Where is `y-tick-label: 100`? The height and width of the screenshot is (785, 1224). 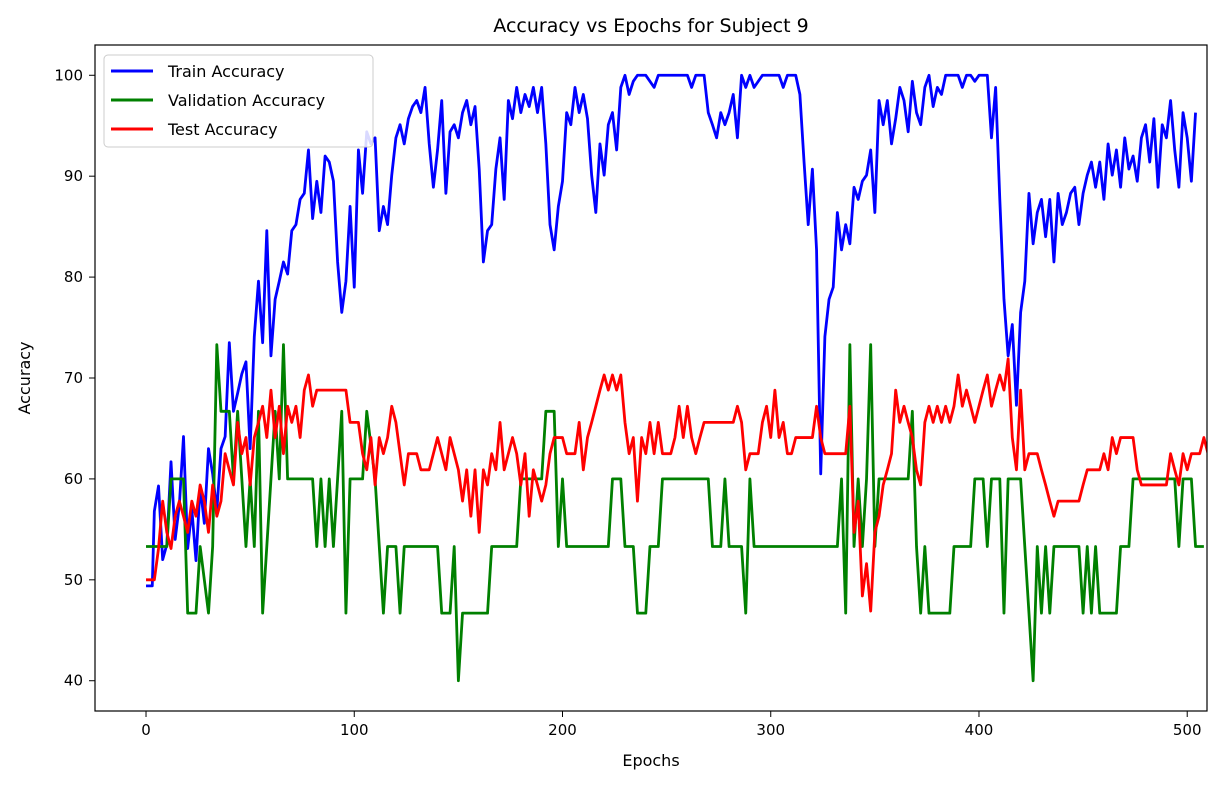
y-tick-label: 100 is located at coordinates (68, 75).